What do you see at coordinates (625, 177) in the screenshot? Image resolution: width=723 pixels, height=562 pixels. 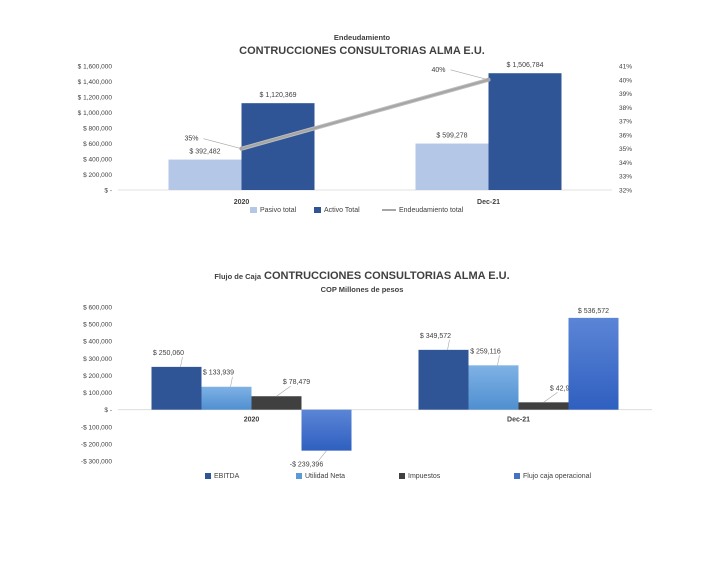 I see `chart1-y2tick-label: 33%` at bounding box center [625, 177].